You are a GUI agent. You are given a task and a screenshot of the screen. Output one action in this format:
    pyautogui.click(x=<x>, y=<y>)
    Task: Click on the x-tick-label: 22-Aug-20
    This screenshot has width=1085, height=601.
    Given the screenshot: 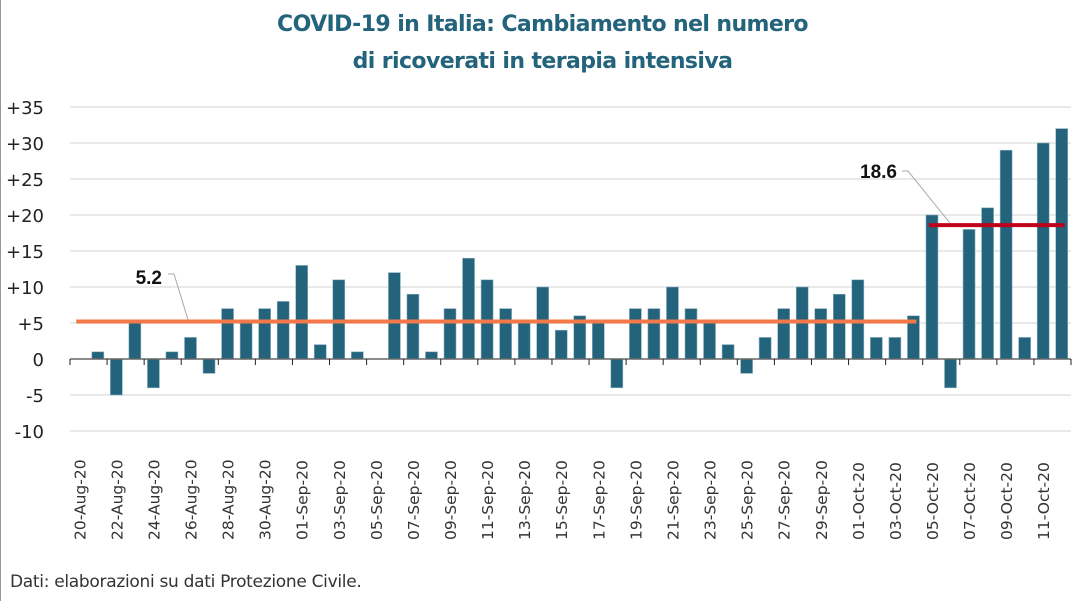 What is the action you would take?
    pyautogui.click(x=117, y=499)
    